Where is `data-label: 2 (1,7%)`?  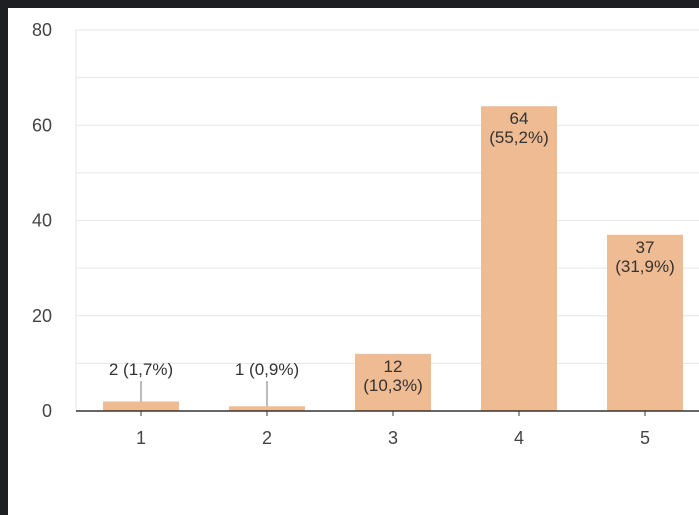 data-label: 2 (1,7%) is located at coordinates (141, 369).